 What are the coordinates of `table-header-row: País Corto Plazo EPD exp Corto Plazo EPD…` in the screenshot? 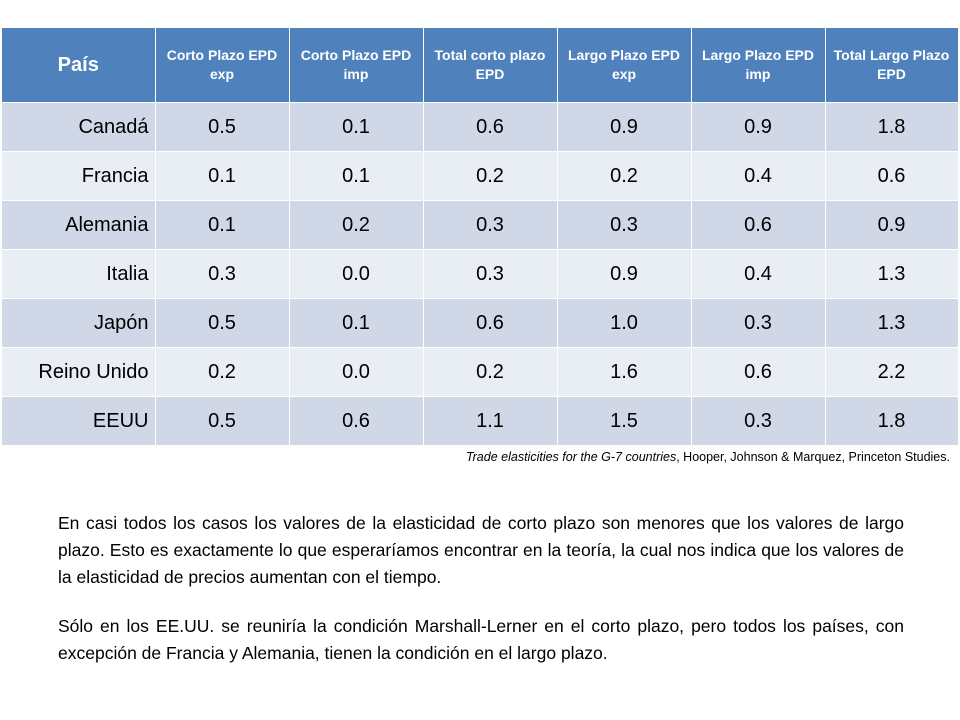 It's located at (480, 65).